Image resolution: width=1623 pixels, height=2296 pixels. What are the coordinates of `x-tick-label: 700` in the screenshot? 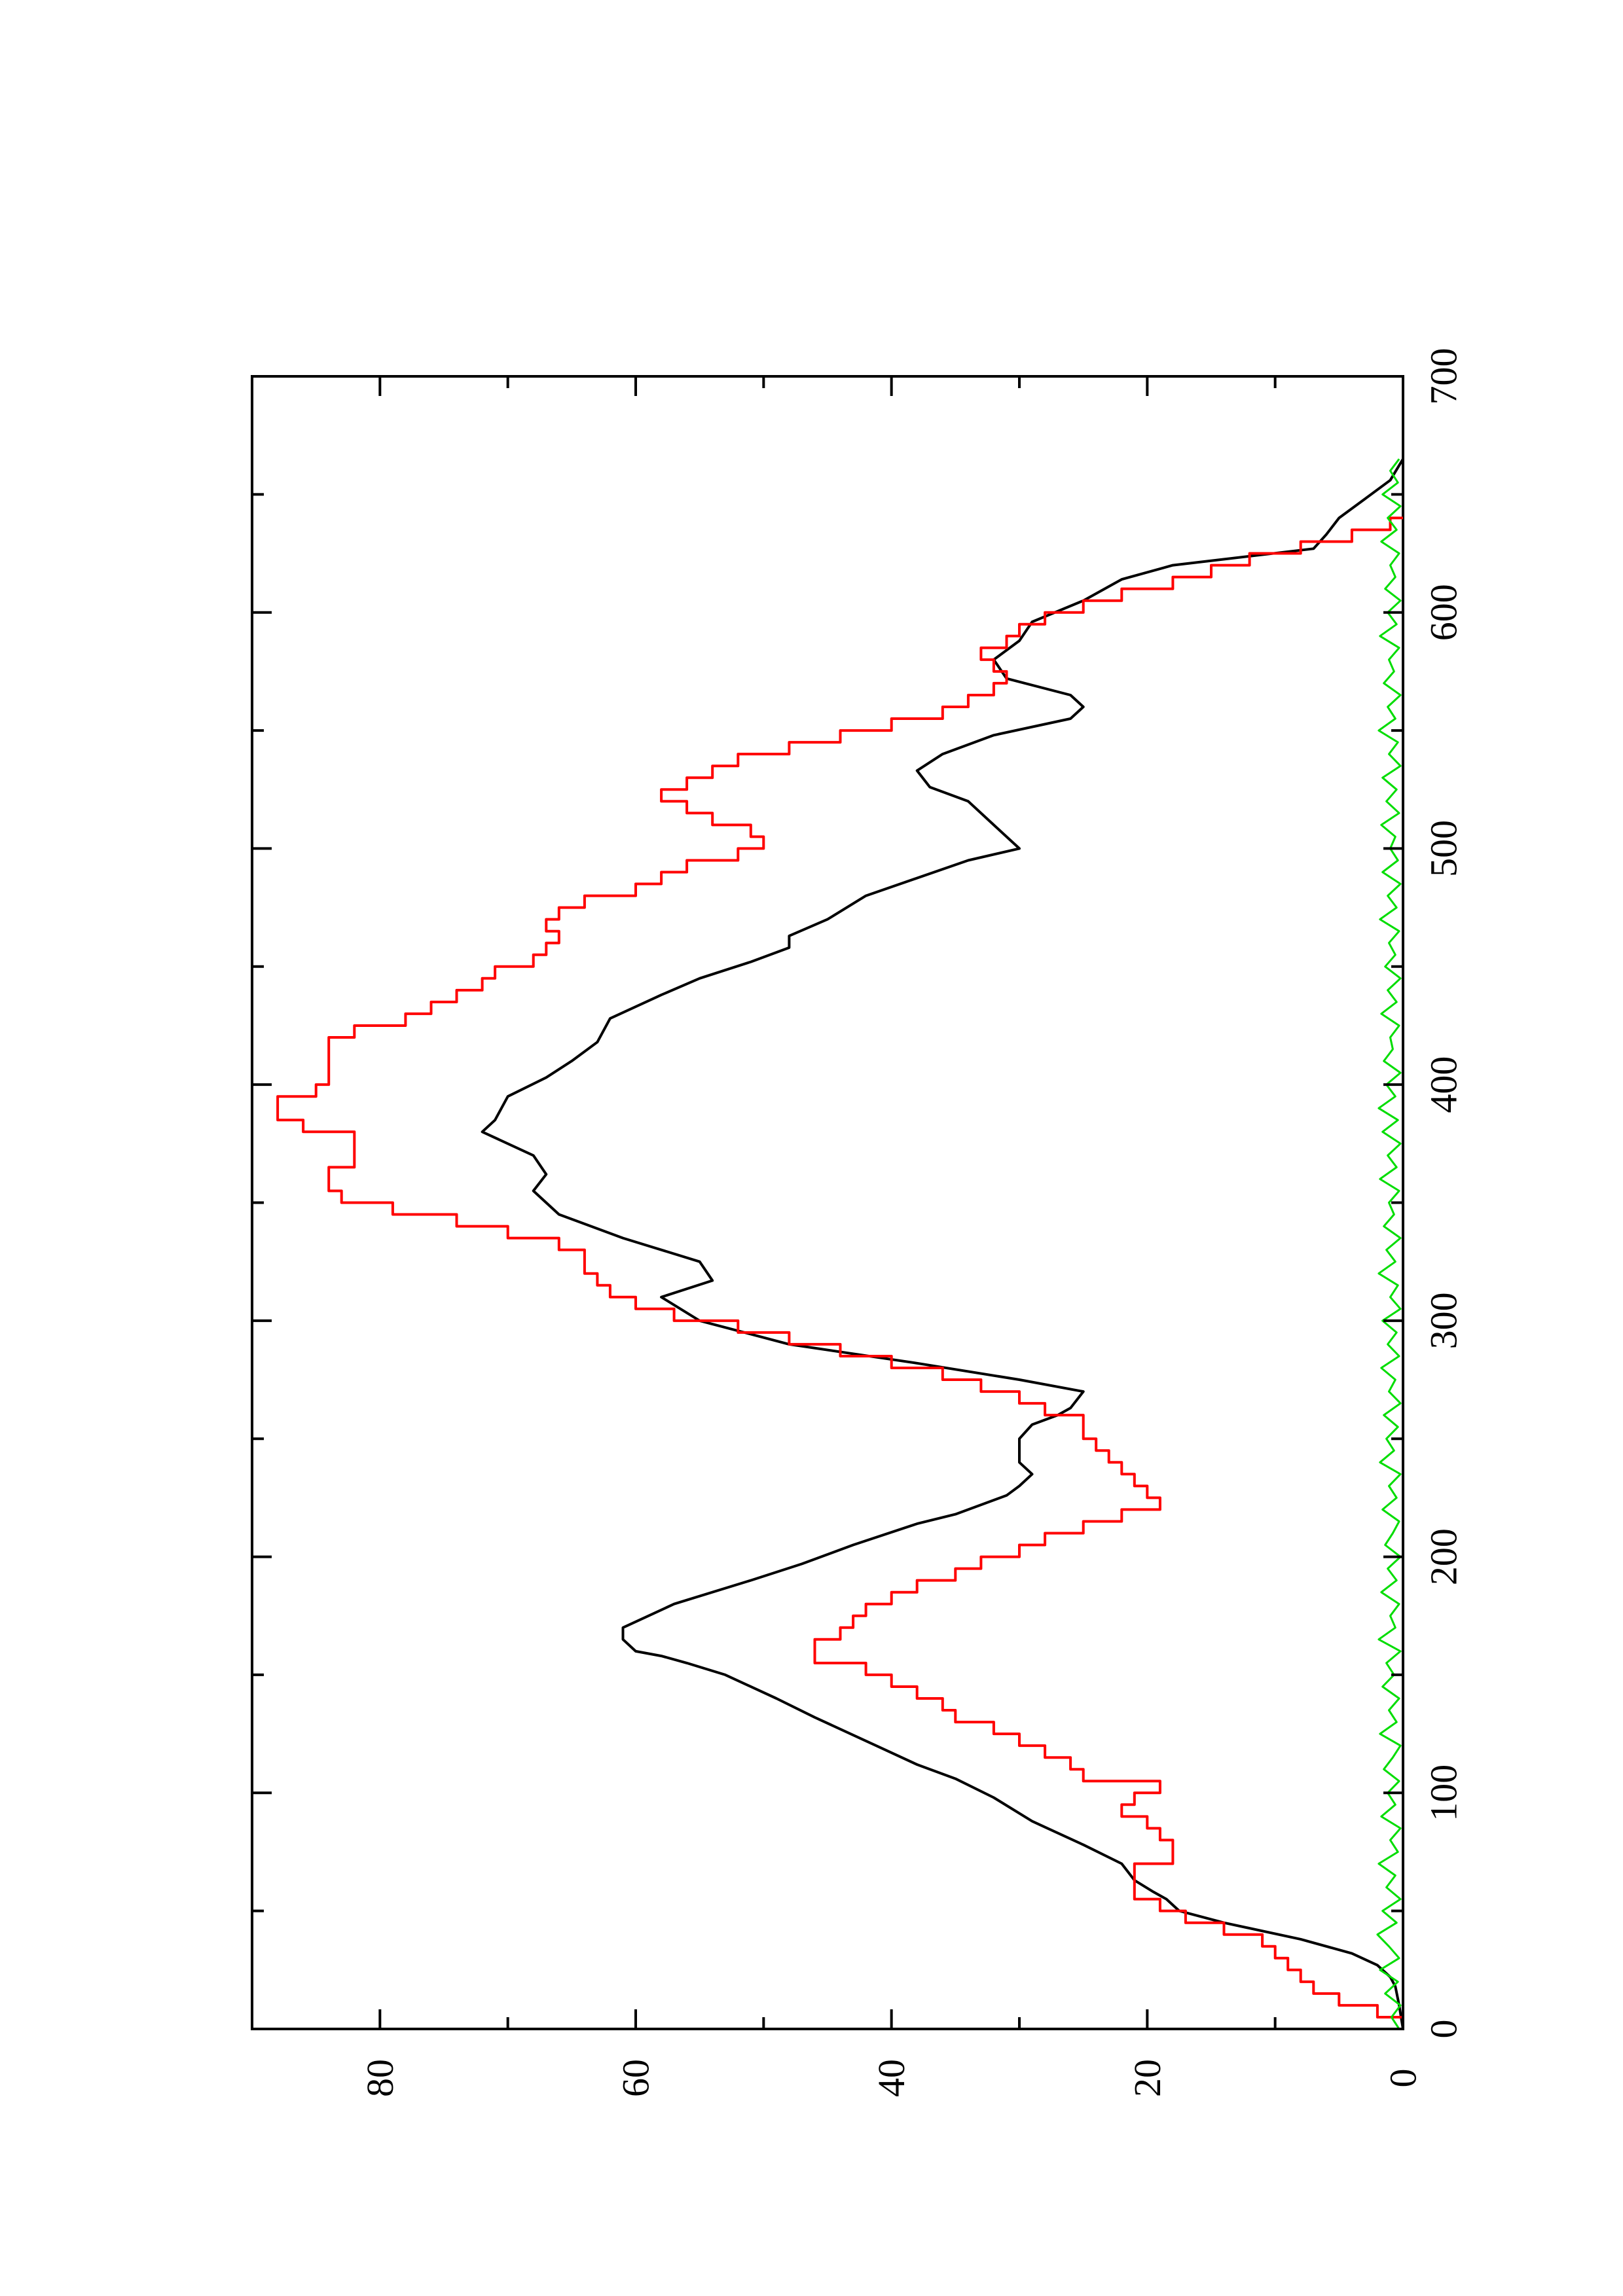 It's located at (1444, 376).